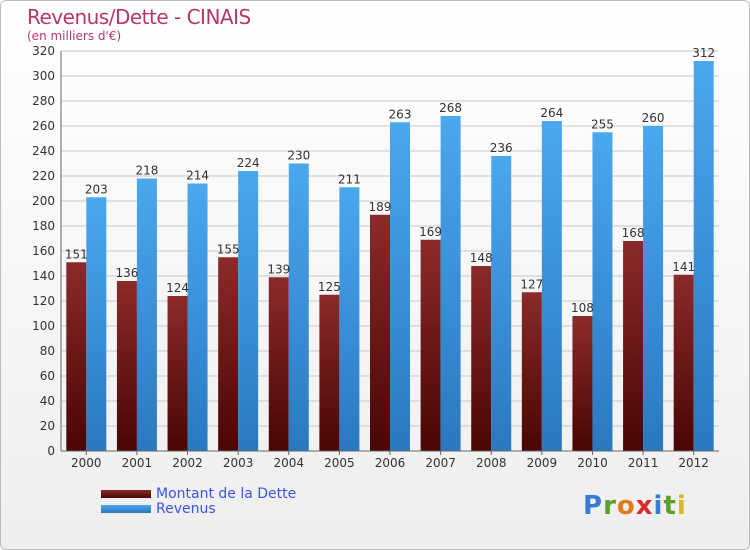  Describe the element at coordinates (43, 101) in the screenshot. I see `y-tick-label: 280` at that location.